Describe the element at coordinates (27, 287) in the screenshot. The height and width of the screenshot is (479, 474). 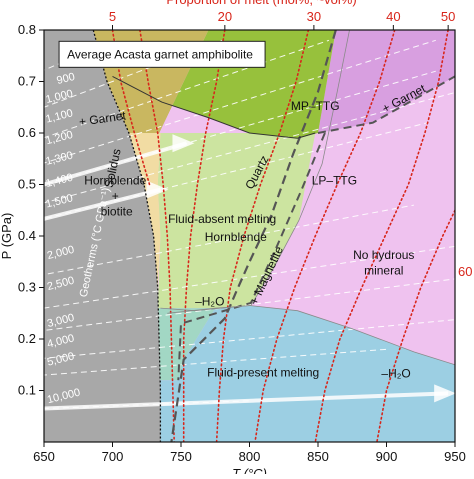
I see `y-tick-label-2: 0.3` at that location.